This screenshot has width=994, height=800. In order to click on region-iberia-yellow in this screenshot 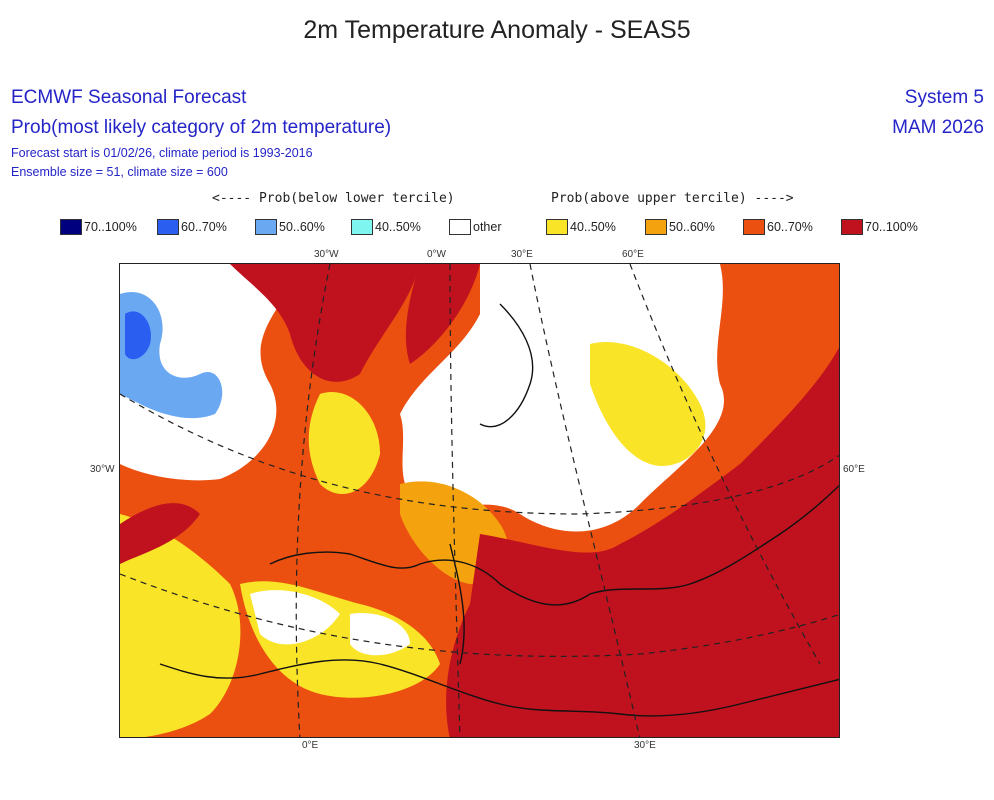, I will do `click(180, 625)`.